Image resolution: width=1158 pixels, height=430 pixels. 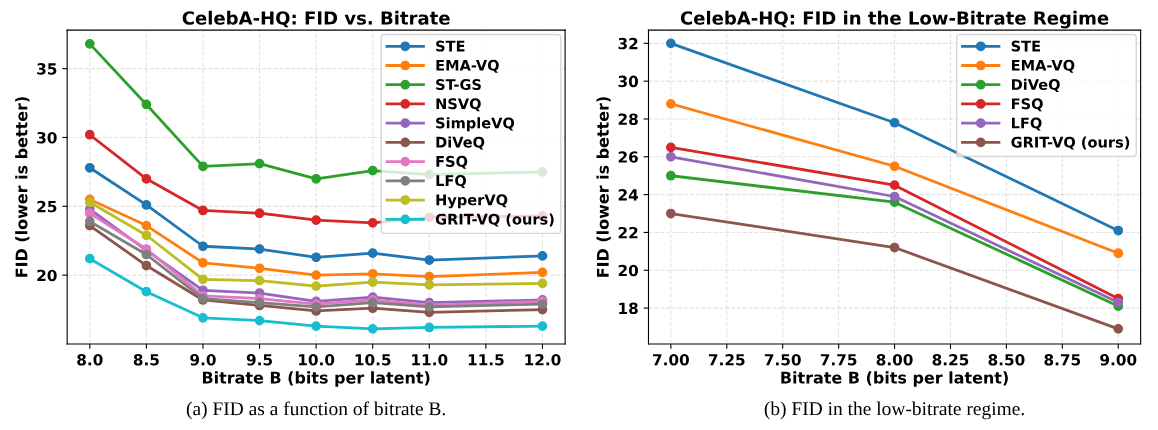 What do you see at coordinates (894, 19) in the screenshot?
I see `chart-title: CelebA-HQ: FID in the Low-Bitrate Regime` at bounding box center [894, 19].